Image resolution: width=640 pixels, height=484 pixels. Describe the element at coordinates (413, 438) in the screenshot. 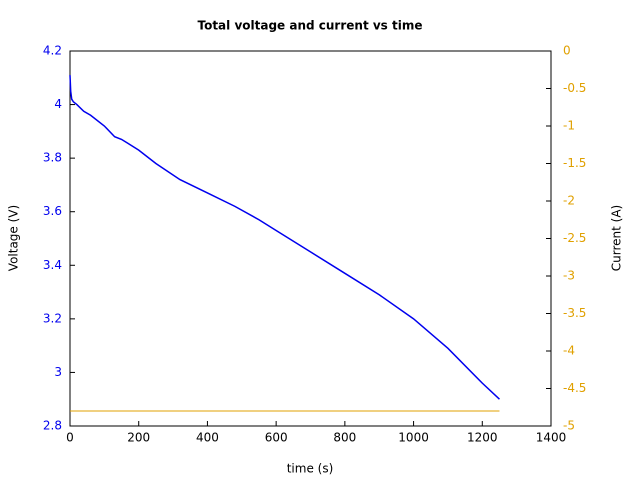

I see `x-tick-label: 1000` at that location.